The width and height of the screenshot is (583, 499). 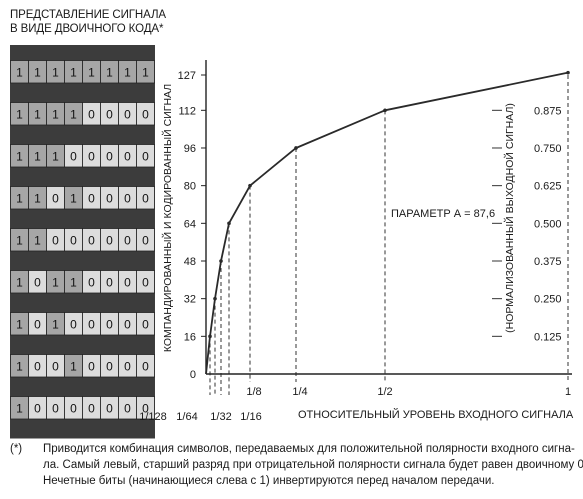 I want to click on y2-axis-title: (НОРМАЛИЗОВАННЫЙ ВЫХОДНОЙ СИГНАЛ), so click(x=509, y=218).